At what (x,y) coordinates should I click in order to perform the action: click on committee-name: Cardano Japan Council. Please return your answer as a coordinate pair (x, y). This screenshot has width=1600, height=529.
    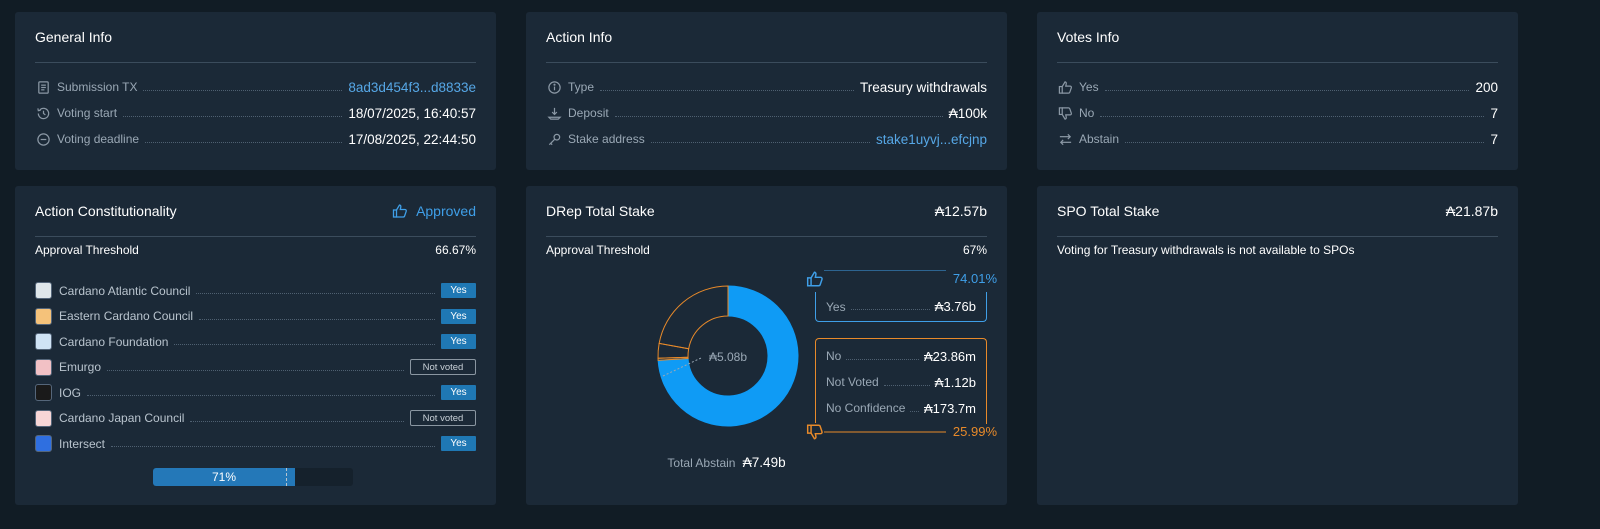
    Looking at the image, I should click on (122, 418).